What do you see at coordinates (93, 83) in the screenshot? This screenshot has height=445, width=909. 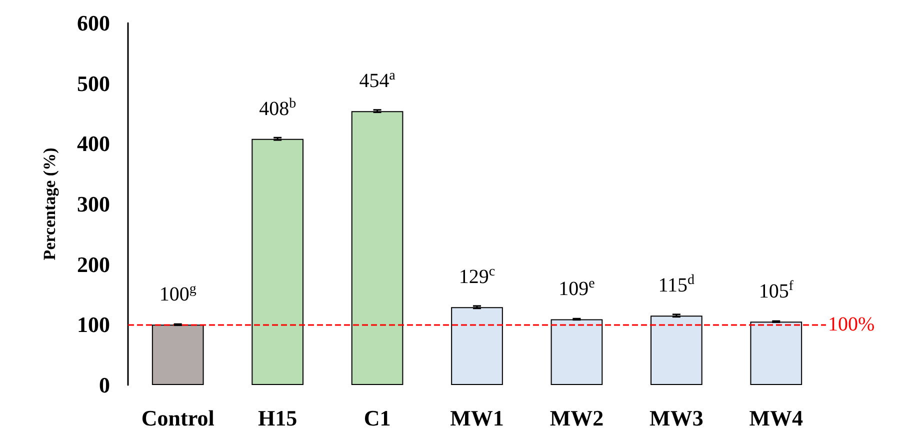 I see `y-tick-label: 500` at bounding box center [93, 83].